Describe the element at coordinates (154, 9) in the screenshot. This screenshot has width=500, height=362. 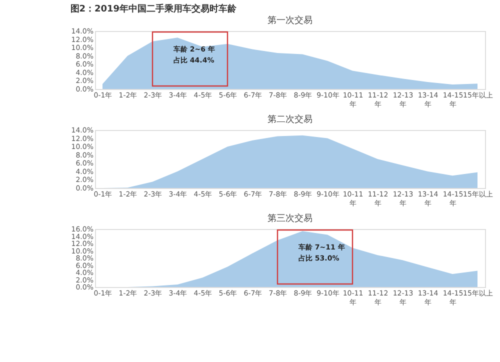
I see `chart-title: 图2：2019年中国二手乘用车交易时车龄` at that location.